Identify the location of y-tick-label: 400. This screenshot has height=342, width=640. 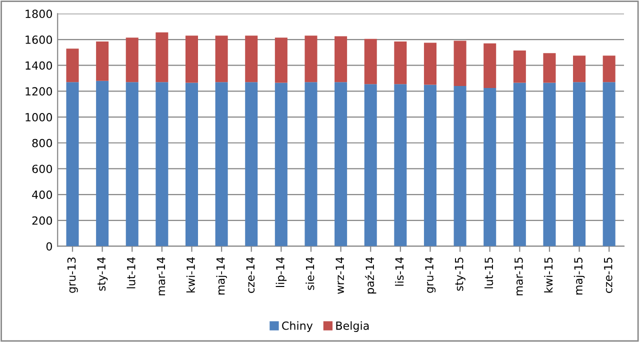
(42, 194).